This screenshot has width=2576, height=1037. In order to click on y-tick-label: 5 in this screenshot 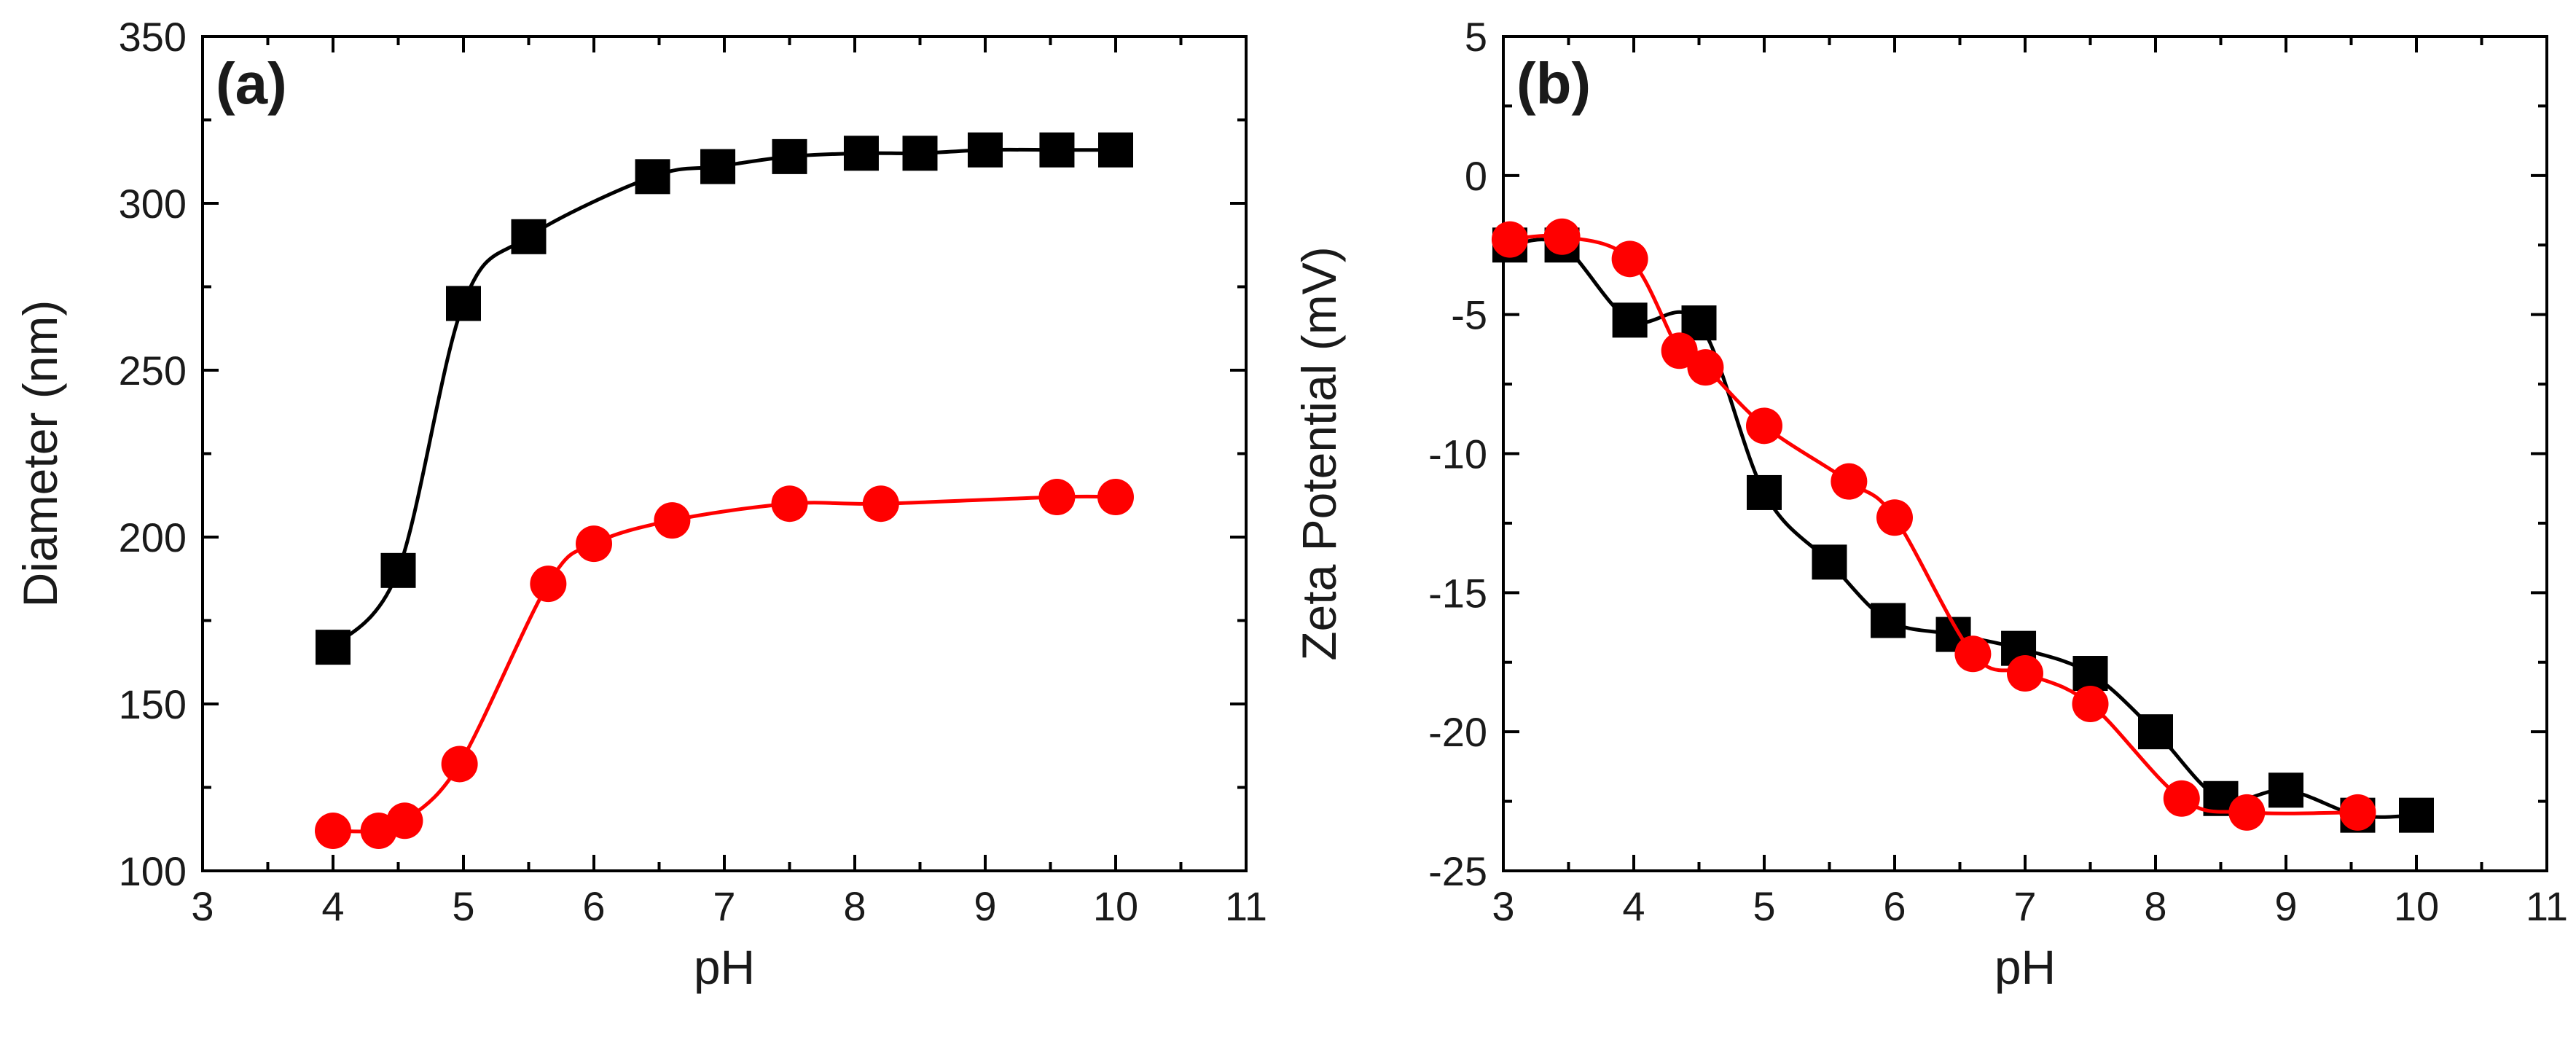, I will do `click(1476, 37)`.